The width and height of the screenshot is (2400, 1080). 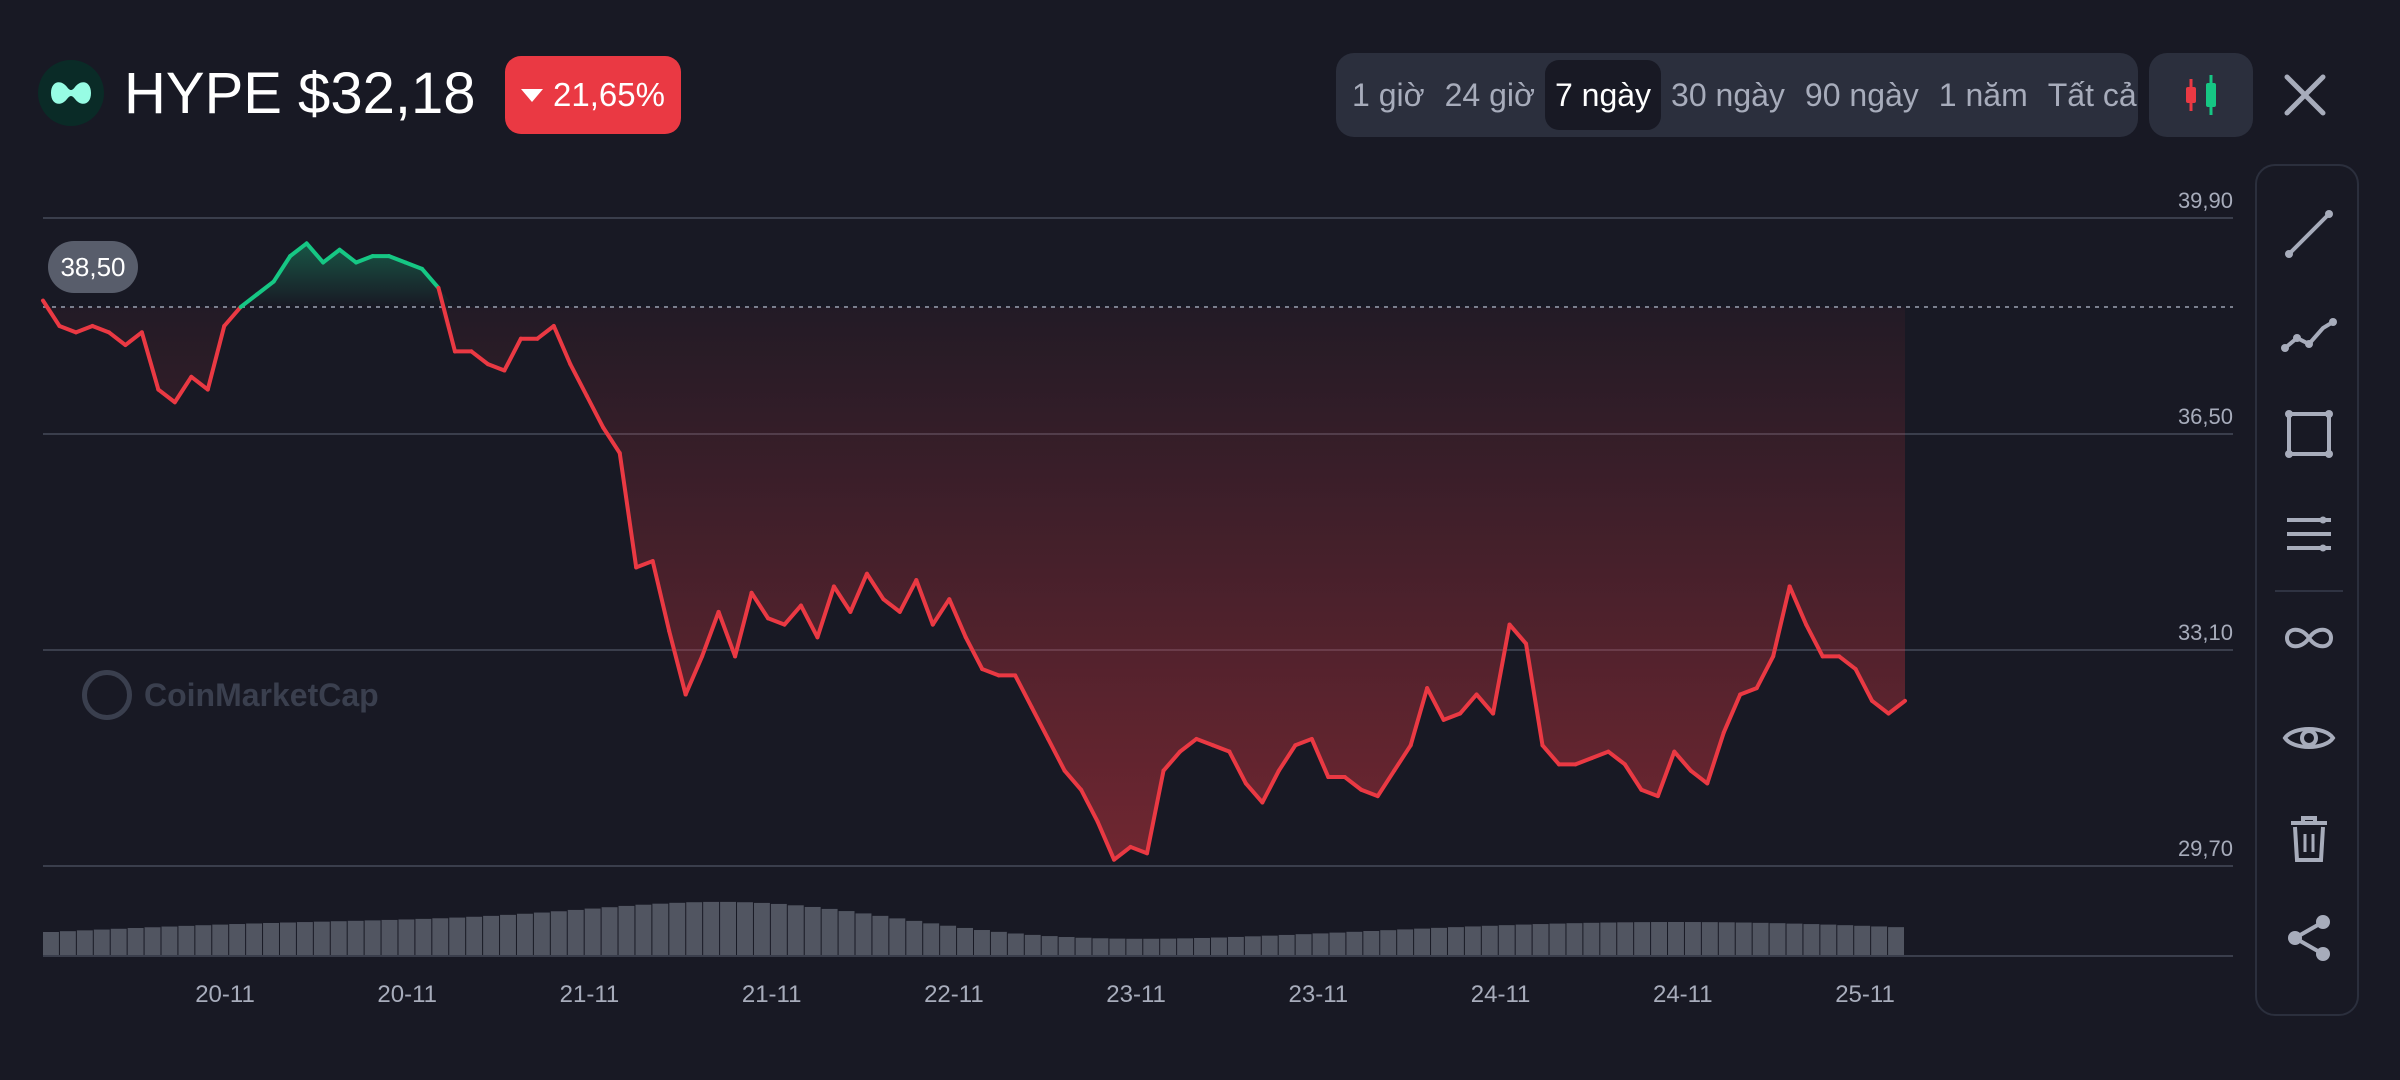 What do you see at coordinates (2309, 434) in the screenshot?
I see `rectangle-tool` at bounding box center [2309, 434].